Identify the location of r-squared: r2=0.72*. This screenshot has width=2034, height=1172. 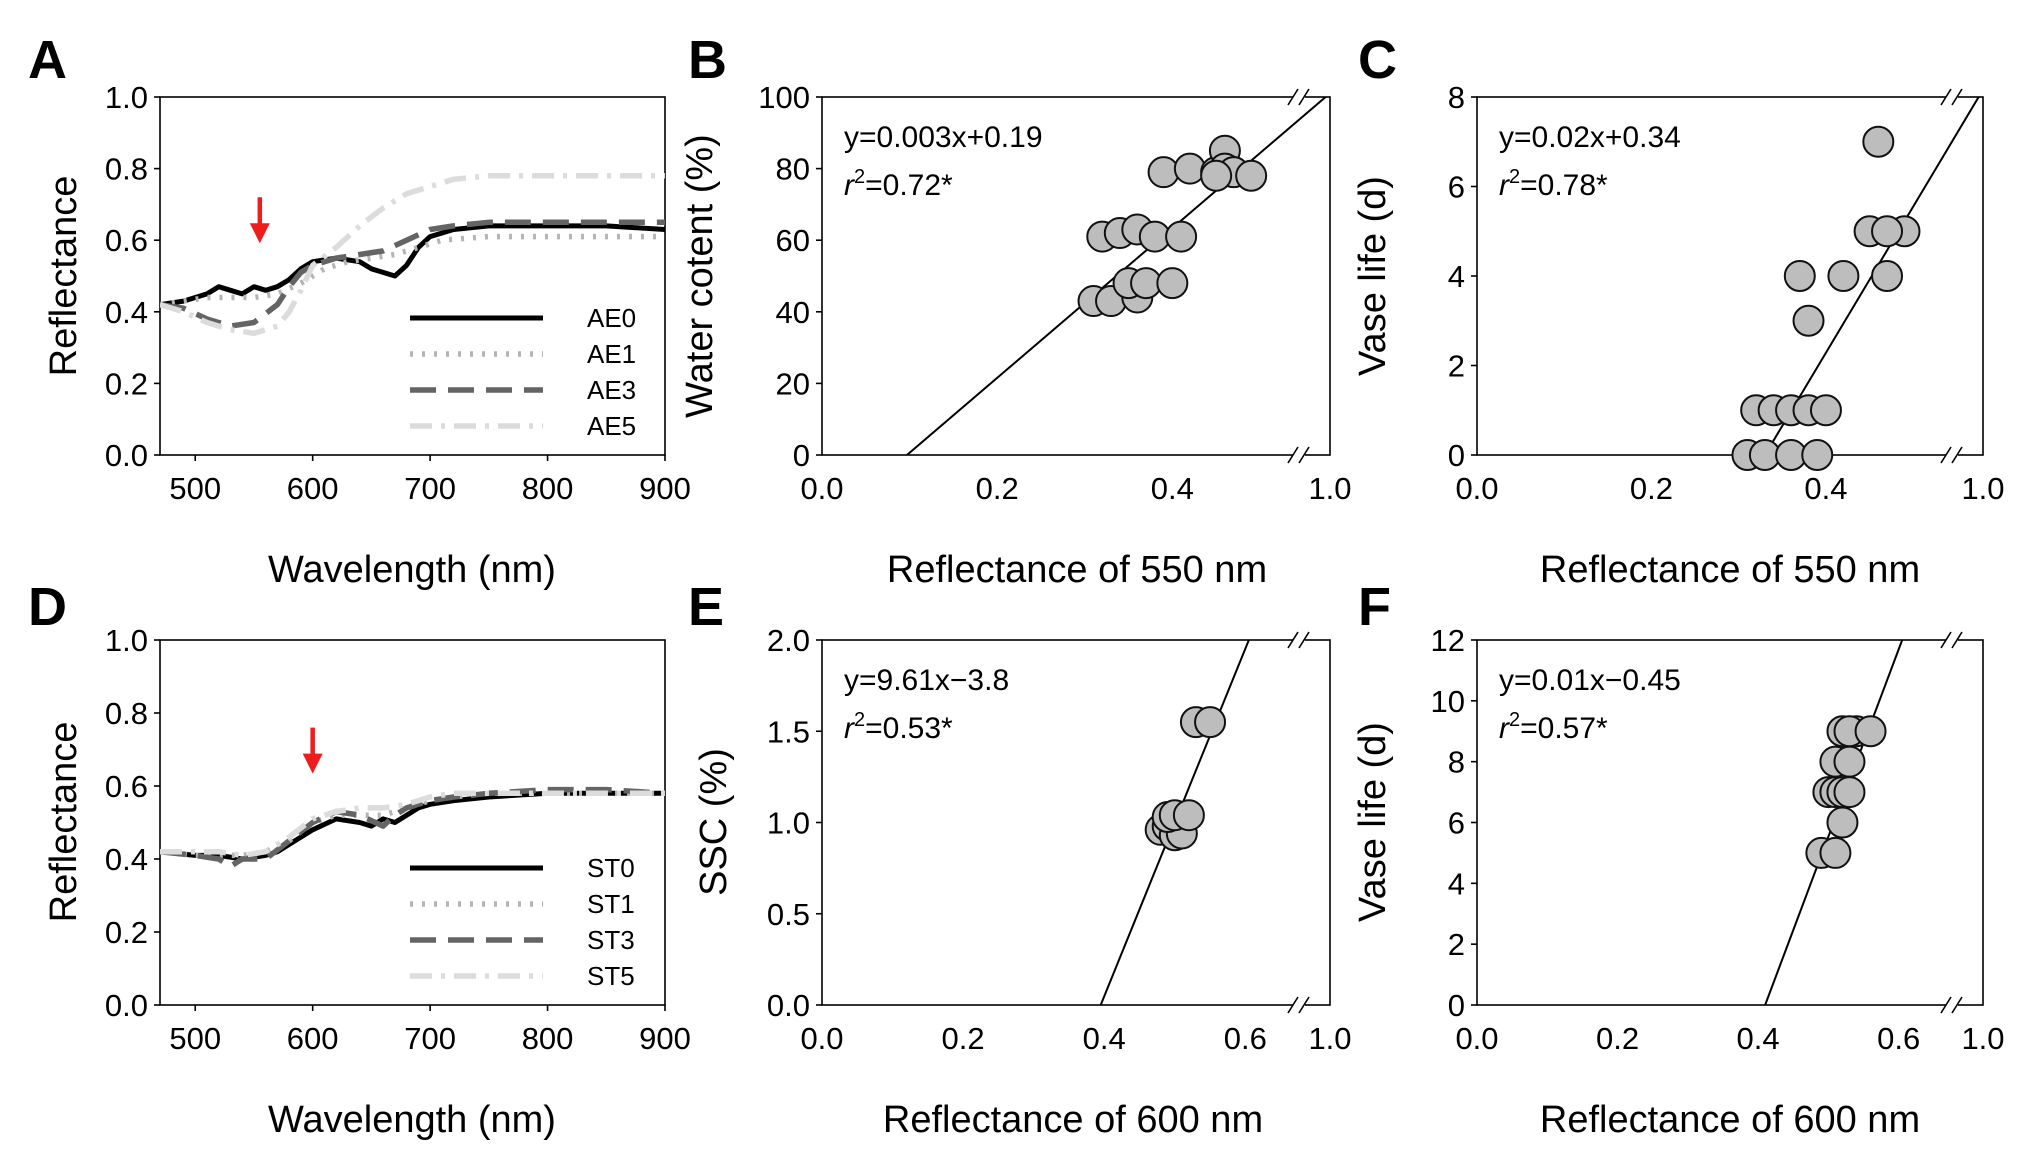
(898, 184).